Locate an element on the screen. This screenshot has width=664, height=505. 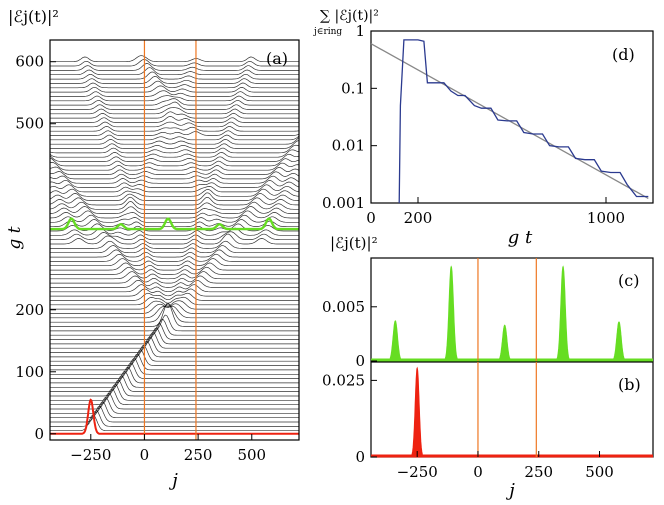
panel-a-xlabel: j is located at coordinates (173, 480).